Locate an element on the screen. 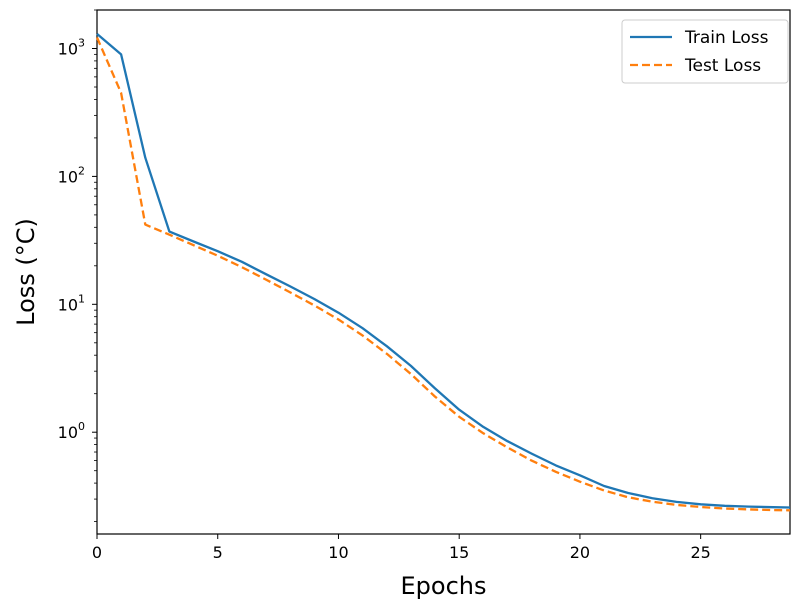 This screenshot has height=601, width=791. x-tick-label: 5 is located at coordinates (218, 552).